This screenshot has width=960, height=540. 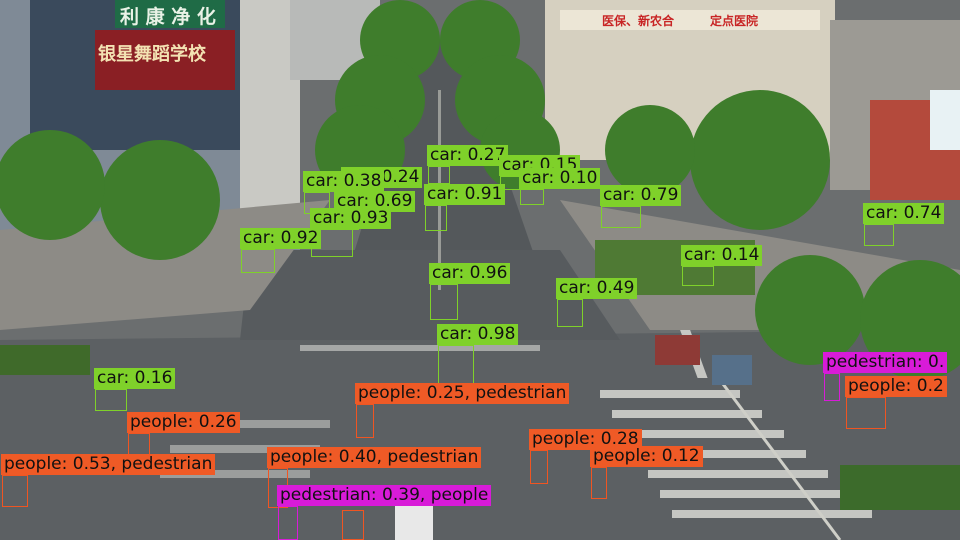 What do you see at coordinates (183, 433) in the screenshot?
I see `detection-people: people: 0.26` at bounding box center [183, 433].